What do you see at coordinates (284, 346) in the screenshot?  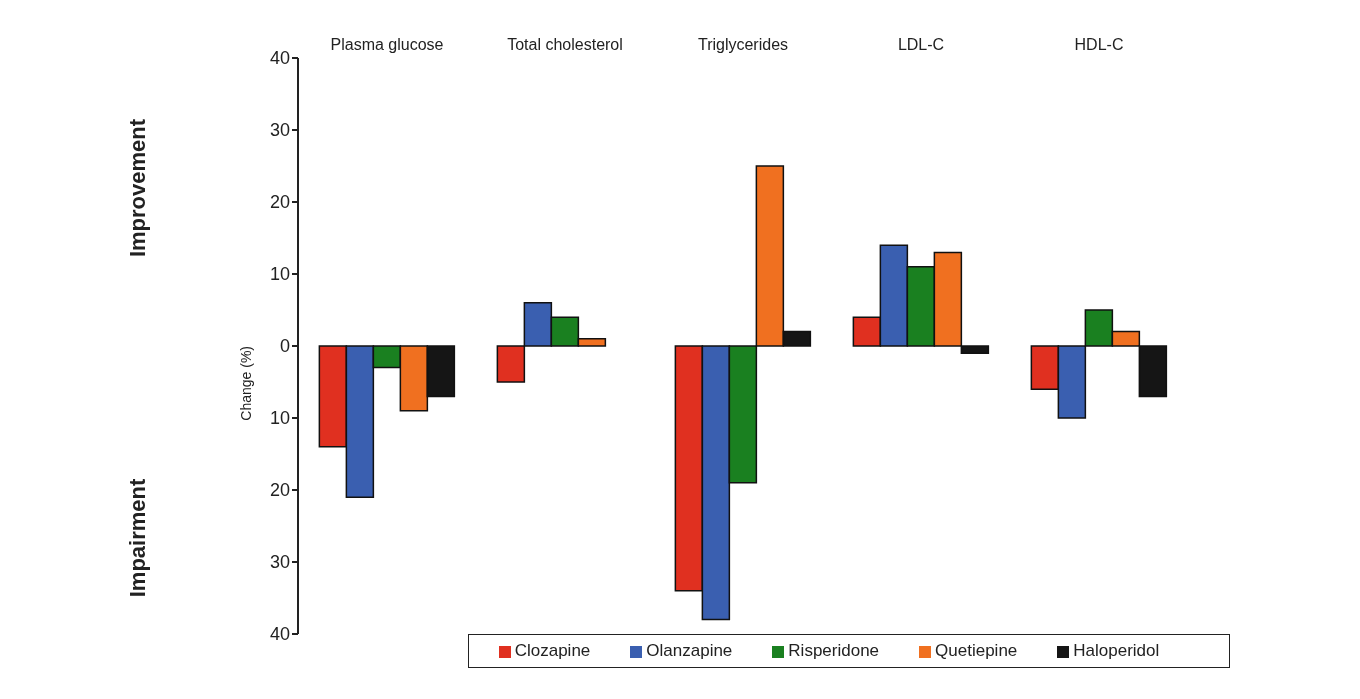 I see `y-tick-label: 0` at bounding box center [284, 346].